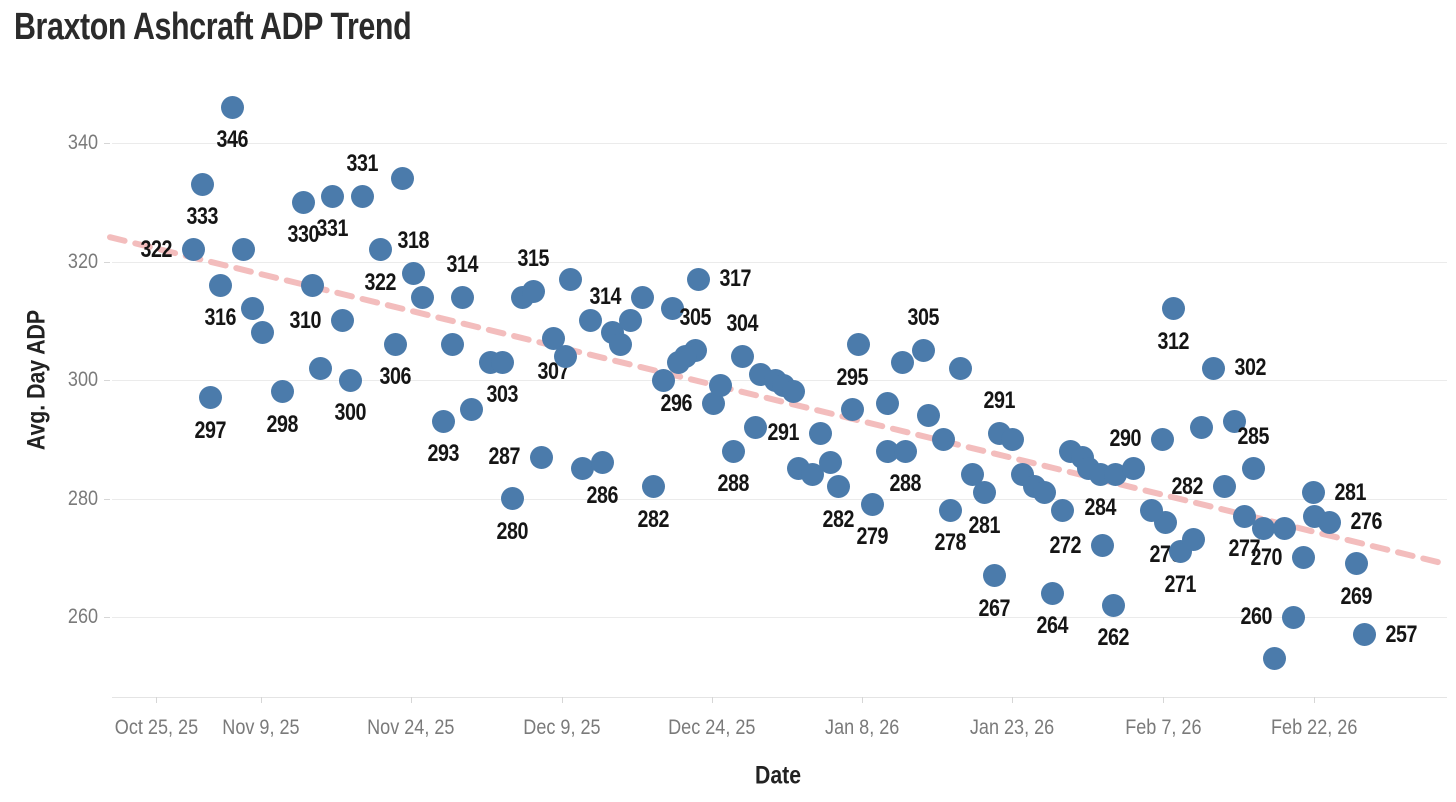  What do you see at coordinates (1163, 700) in the screenshot?
I see `x-tick-mark` at bounding box center [1163, 700].